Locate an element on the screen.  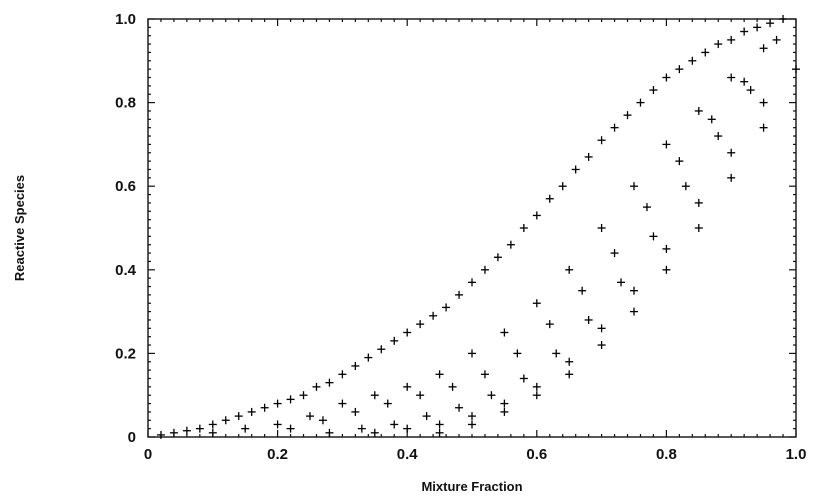
y-tick-labels: 0 0.2 0.4 0.6 0.8 1.0 is located at coordinates (126, 228).